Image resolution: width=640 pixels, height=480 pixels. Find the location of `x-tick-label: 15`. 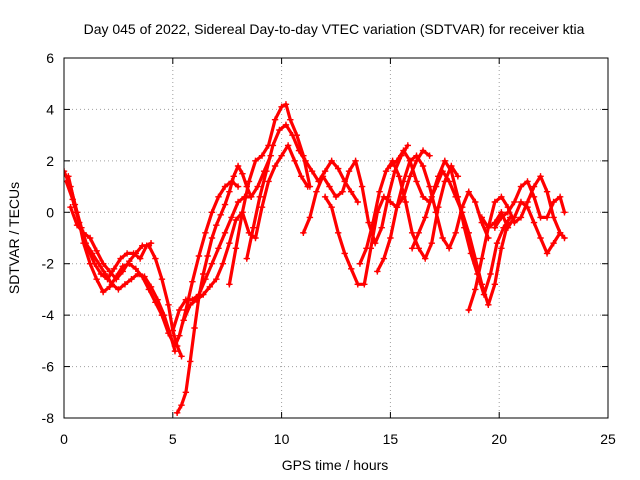

x-tick-label: 15 is located at coordinates (391, 439).